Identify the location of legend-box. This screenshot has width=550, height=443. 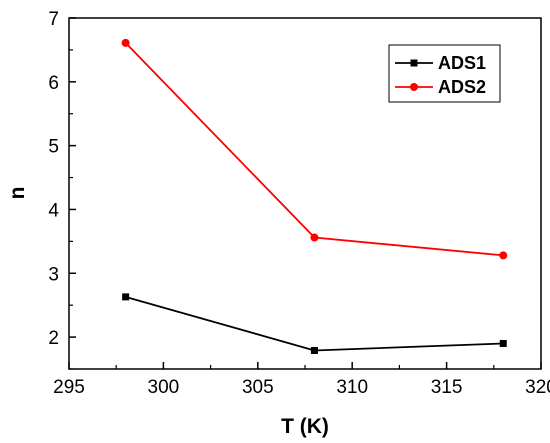
(444, 73).